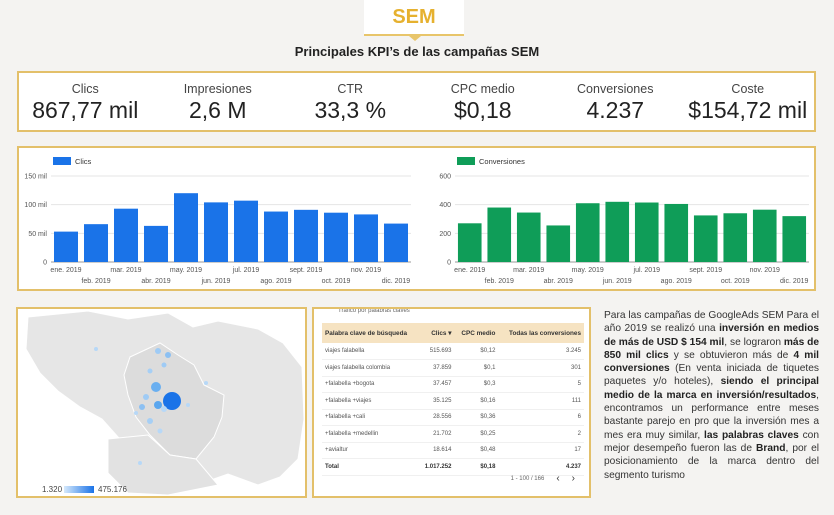  I want to click on x-tick-label: jun. 2019, so click(617, 281).